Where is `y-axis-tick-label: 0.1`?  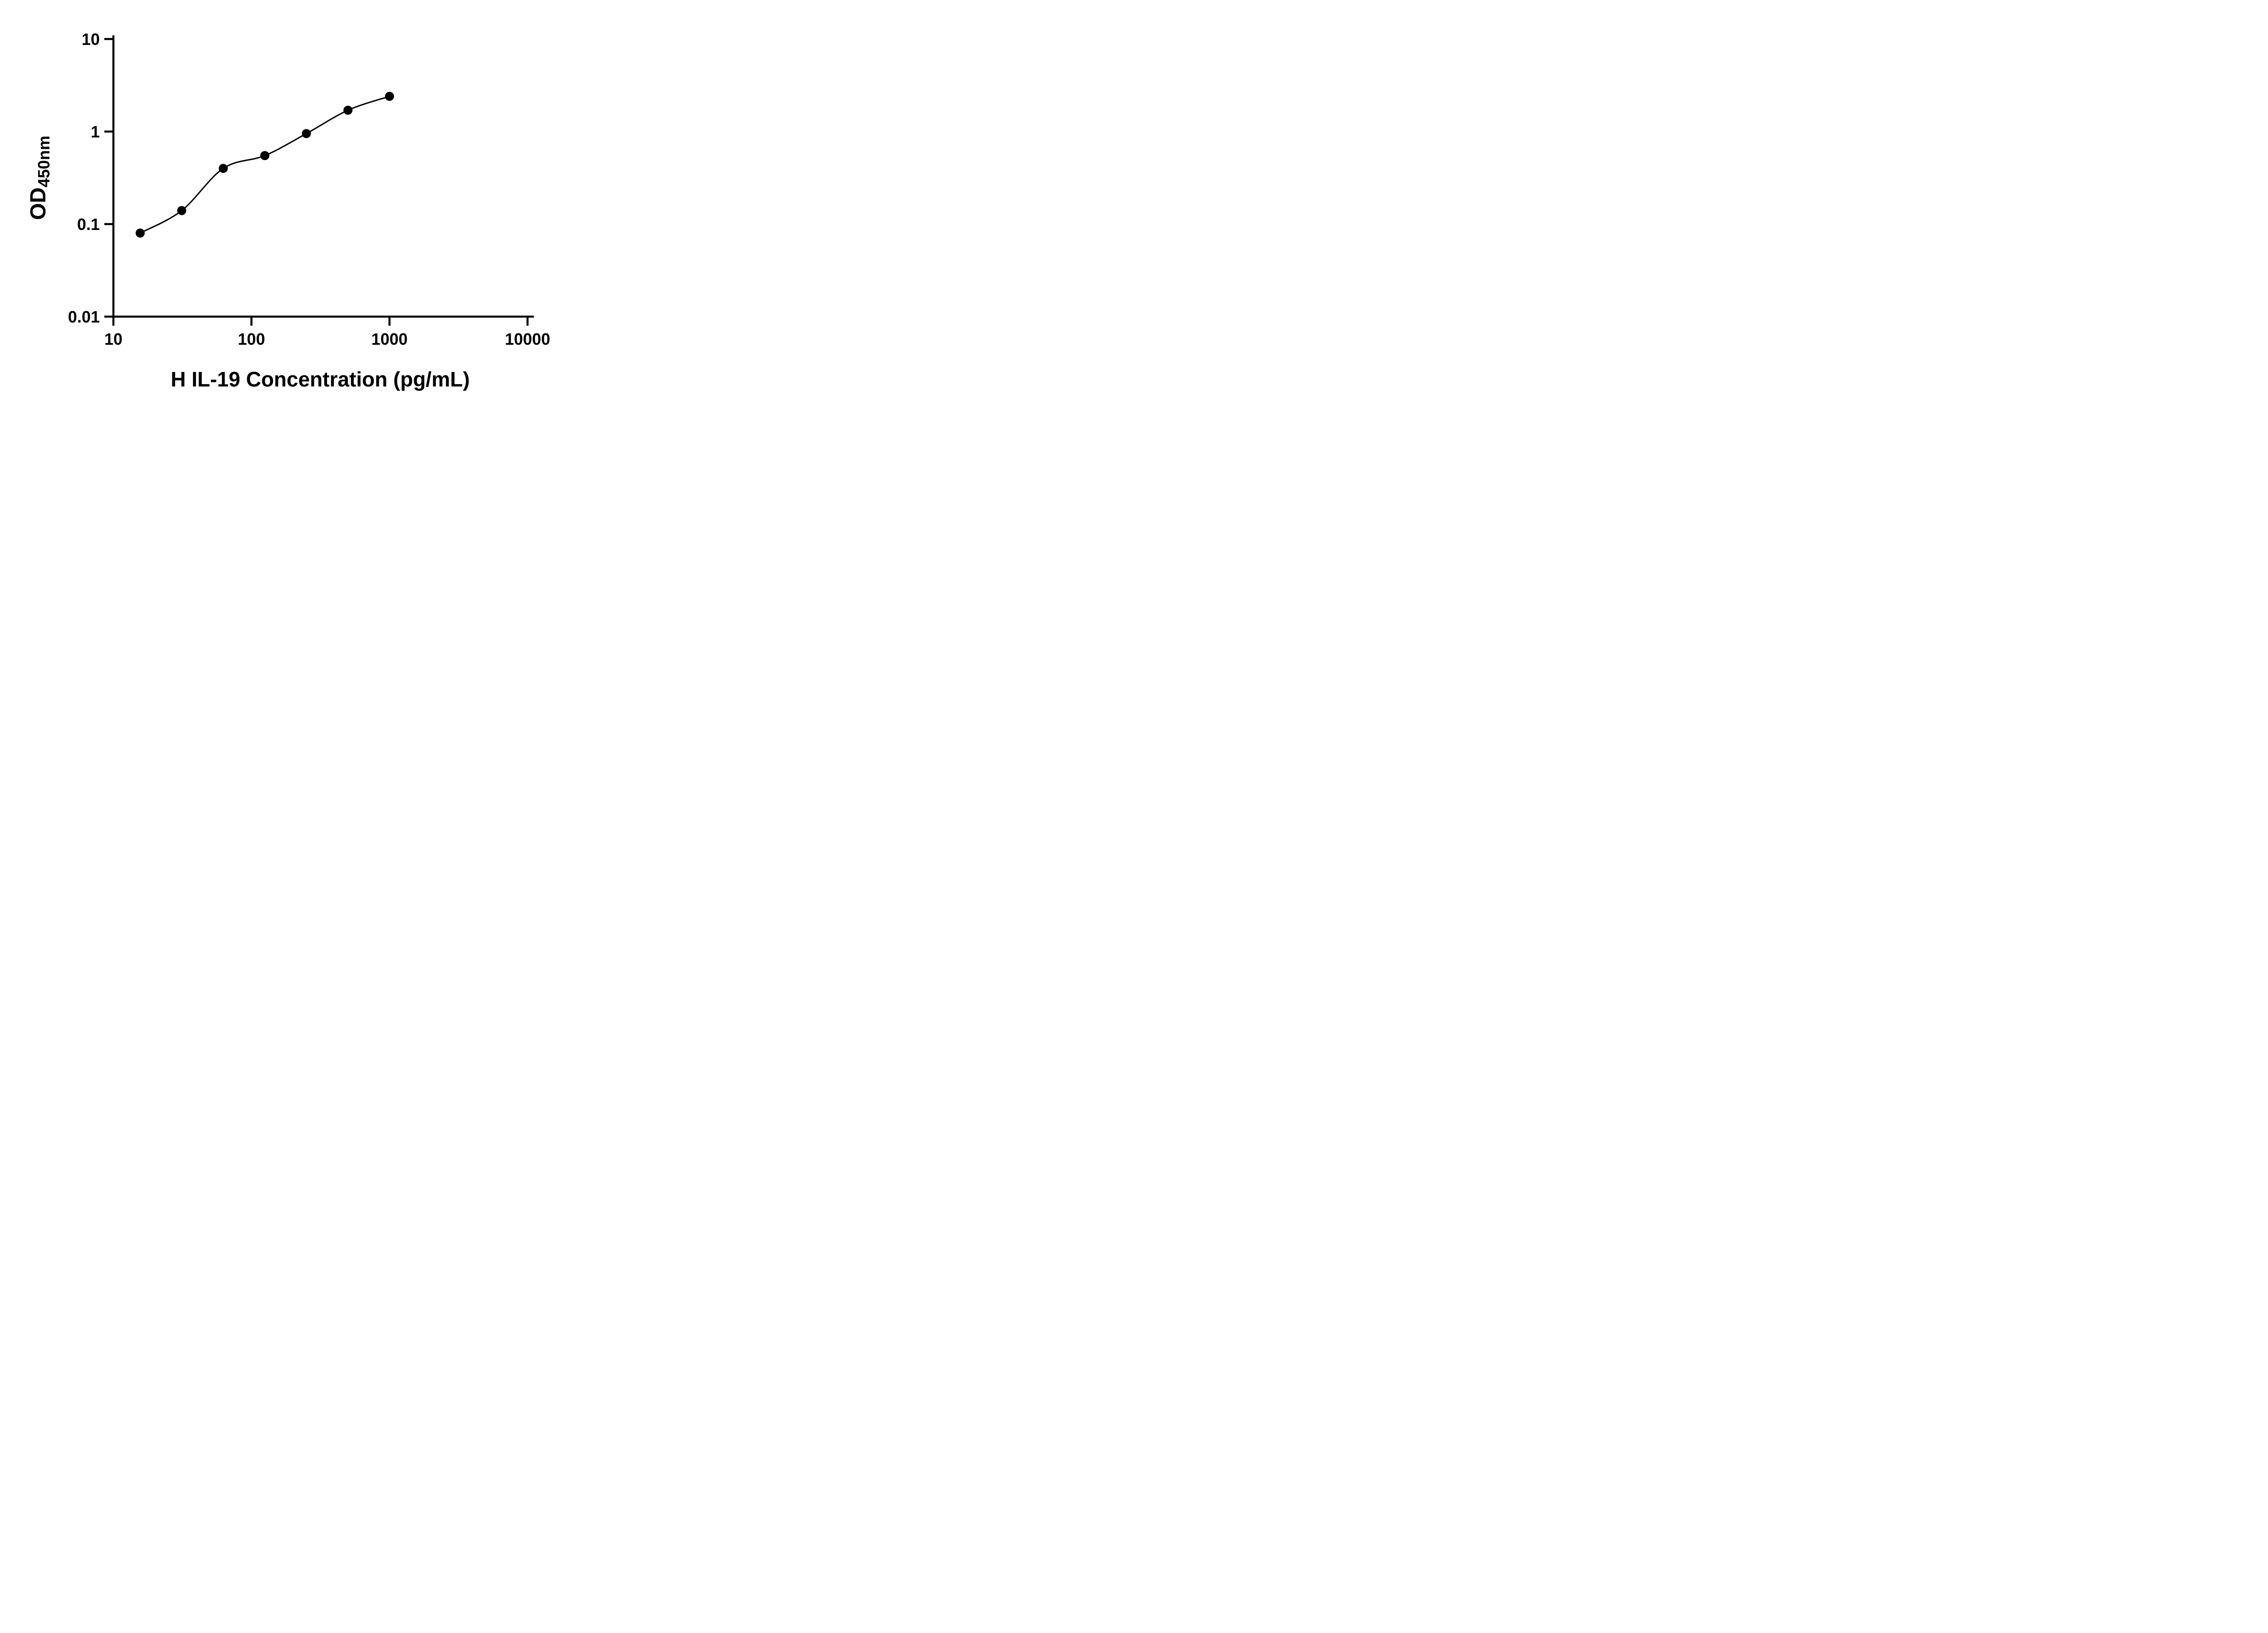 y-axis-tick-label: 0.1 is located at coordinates (89, 224).